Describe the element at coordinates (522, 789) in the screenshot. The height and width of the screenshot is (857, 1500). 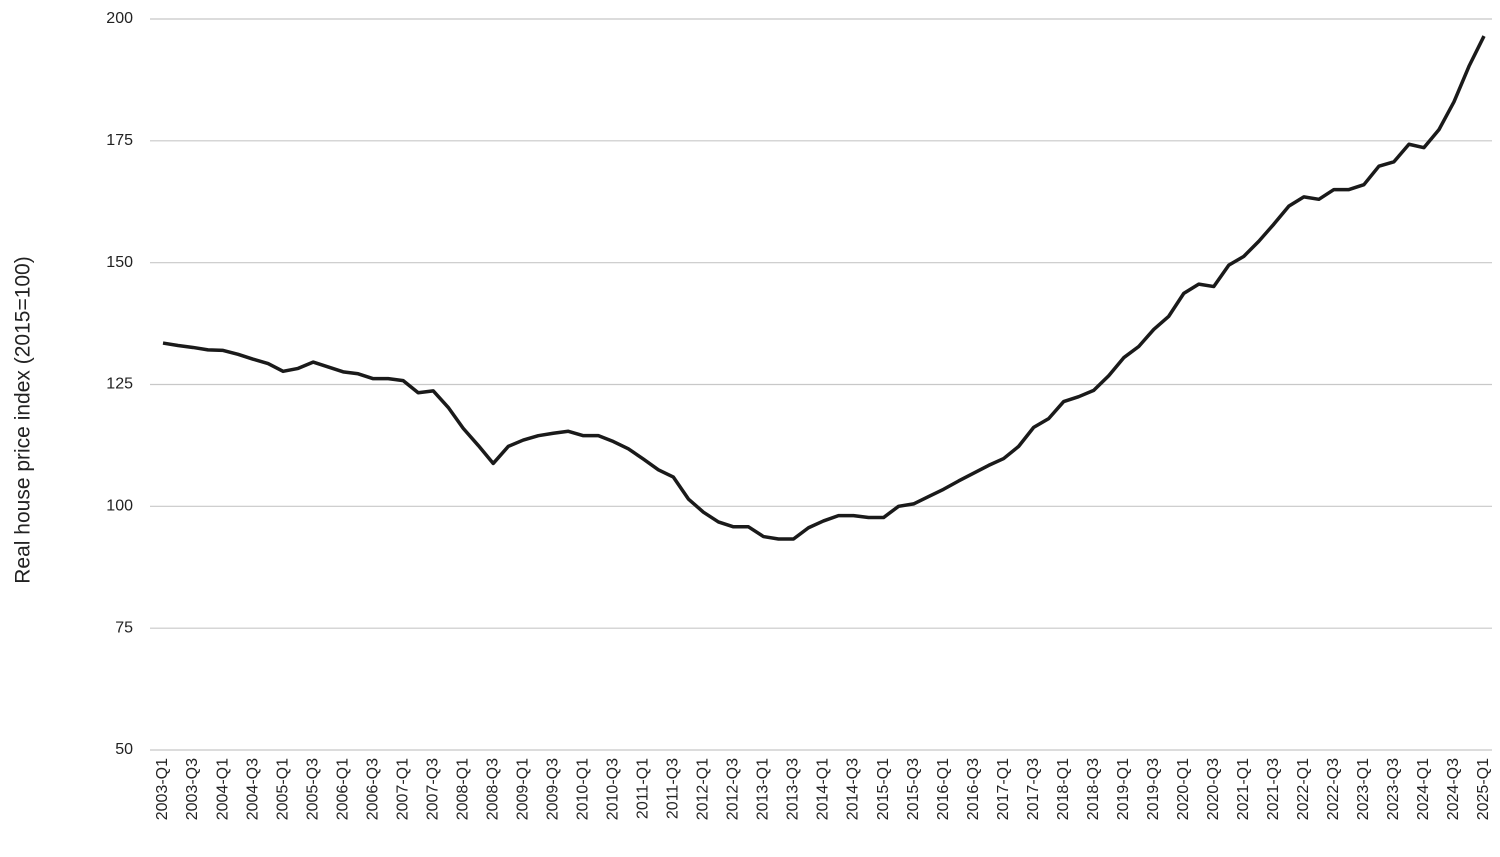
I see `x-tick-label: 2009-Q1` at that location.